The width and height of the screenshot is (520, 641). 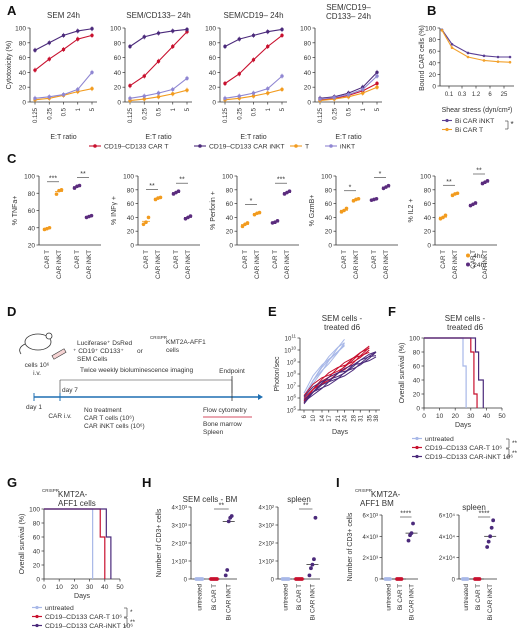 What do you see at coordinates (378, 109) in the screenshot?
I see `panel-A4-x-tick-label: 5` at bounding box center [378, 109].